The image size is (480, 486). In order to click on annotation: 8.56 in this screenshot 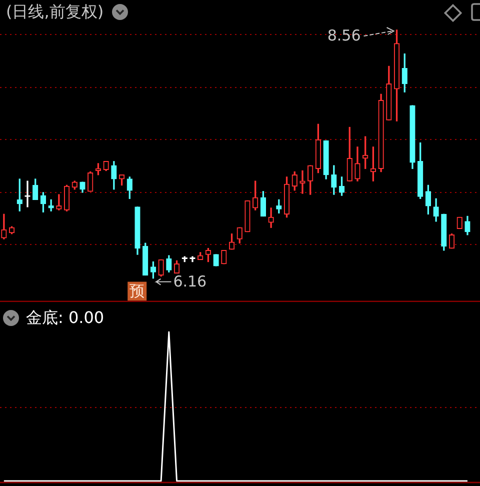, I will do `click(344, 35)`.